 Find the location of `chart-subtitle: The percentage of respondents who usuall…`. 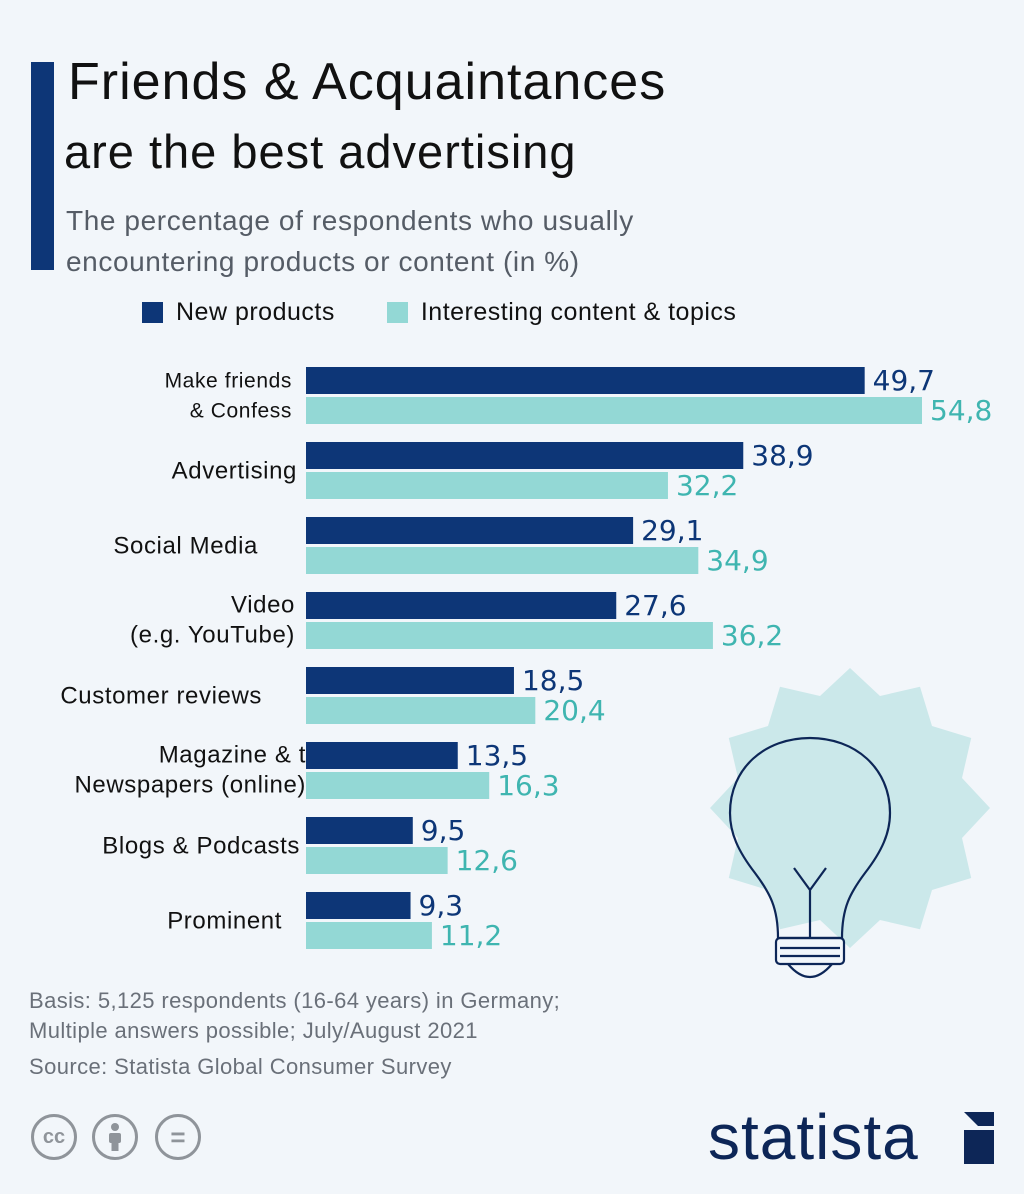

chart-subtitle: The percentage of respondents who usuall… is located at coordinates (350, 241).